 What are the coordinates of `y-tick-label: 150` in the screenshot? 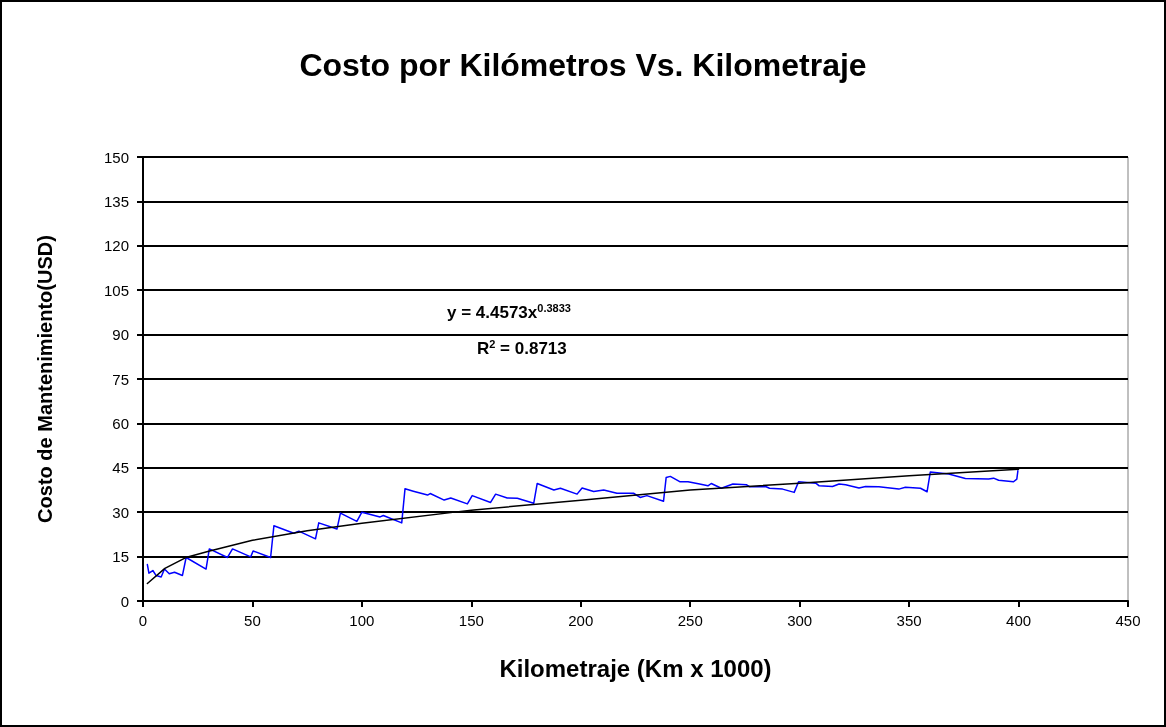 It's located at (116, 157).